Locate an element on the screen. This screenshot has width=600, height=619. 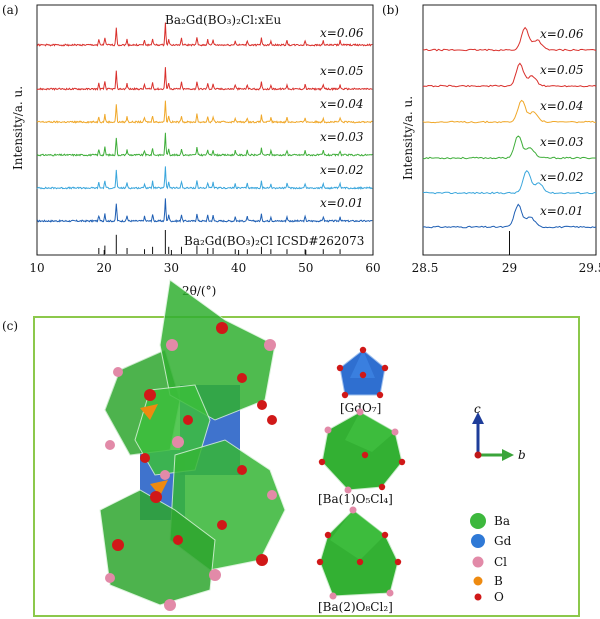
panel-a-title: Ba₂Gd(BO₃)₂Cl:xEu is located at coordinates (223, 20).